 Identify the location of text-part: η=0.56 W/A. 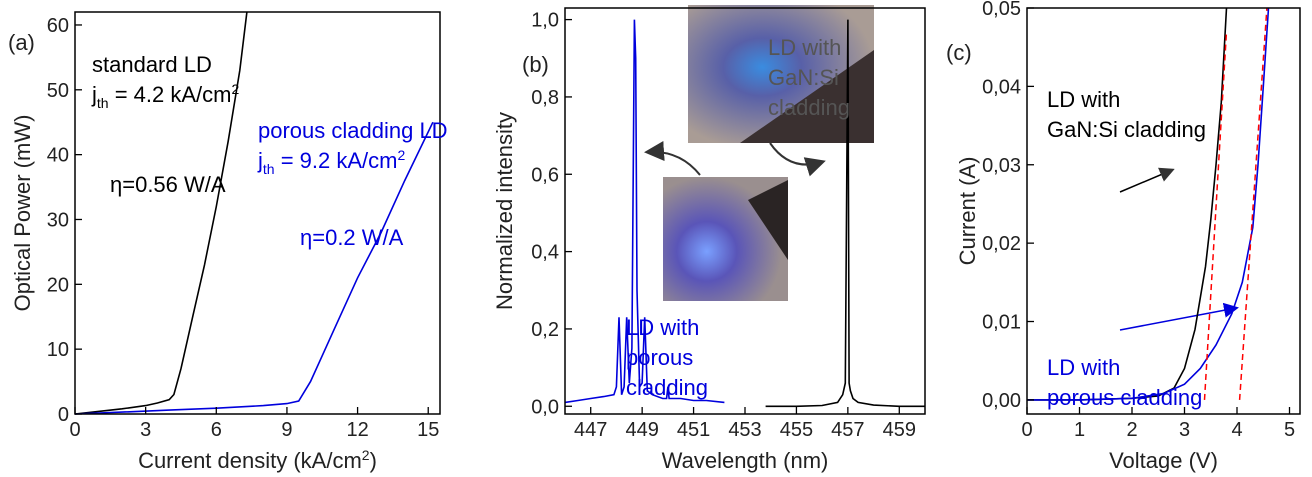
(168, 184).